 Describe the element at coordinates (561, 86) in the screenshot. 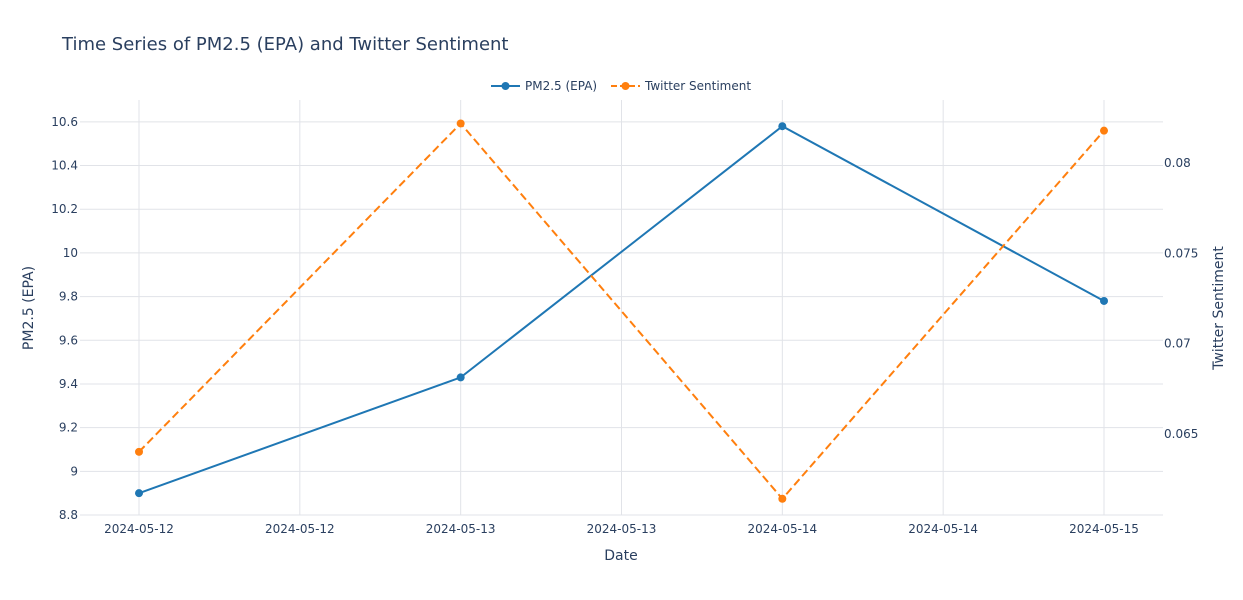

I see `legend-label: PM2.5 (EPA)` at that location.